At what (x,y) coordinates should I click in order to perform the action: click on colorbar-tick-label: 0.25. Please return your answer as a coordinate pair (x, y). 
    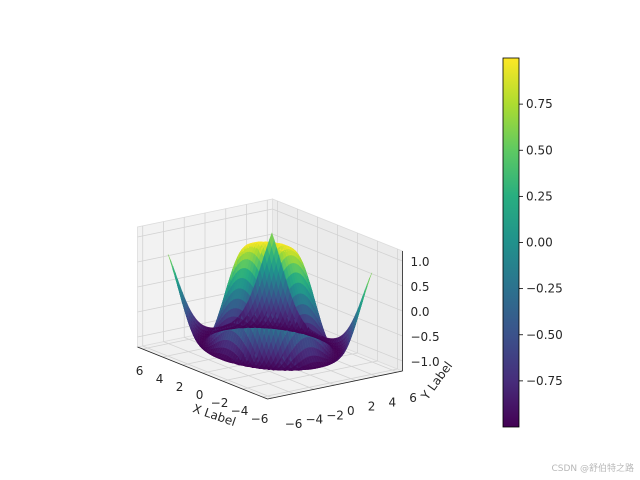
    Looking at the image, I should click on (539, 196).